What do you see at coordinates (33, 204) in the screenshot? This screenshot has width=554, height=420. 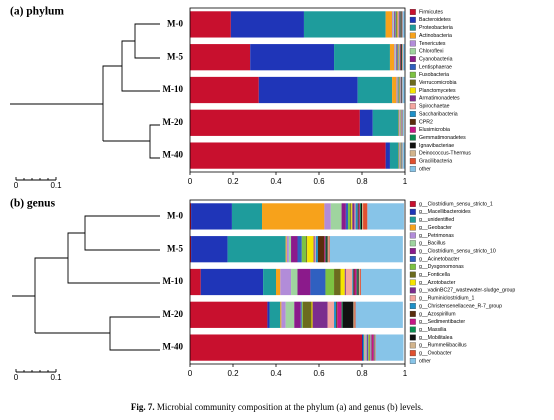 I see `panel-title: (b) genus` at bounding box center [33, 204].